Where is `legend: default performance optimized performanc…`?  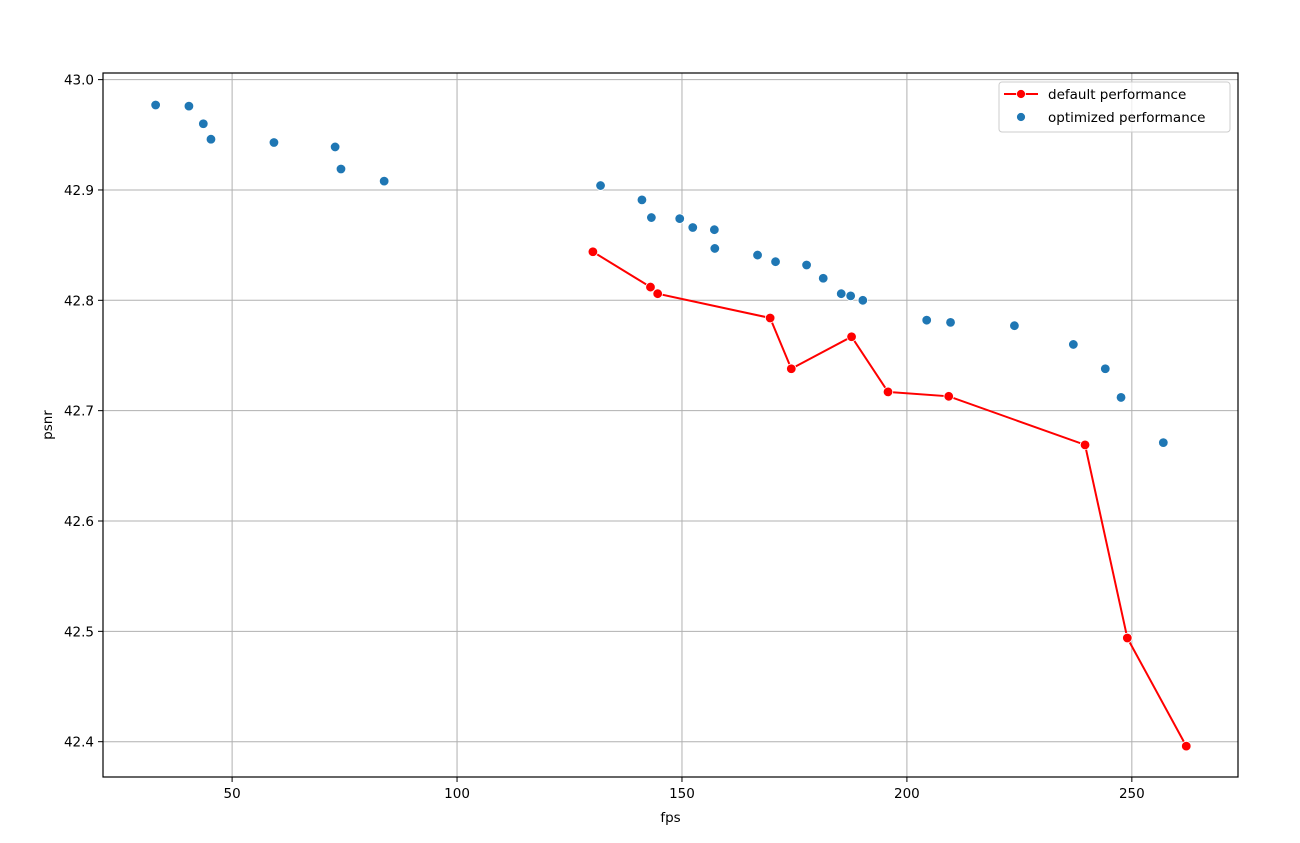
legend: default performance optimized performanc… is located at coordinates (1114, 107).